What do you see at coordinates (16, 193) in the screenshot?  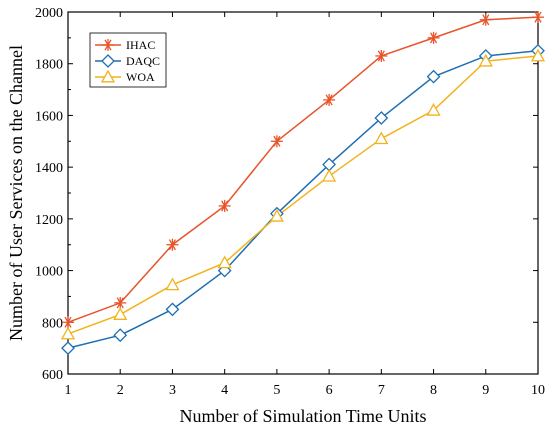 I see `y-axis-label: Number of User Services on the Channel` at bounding box center [16, 193].